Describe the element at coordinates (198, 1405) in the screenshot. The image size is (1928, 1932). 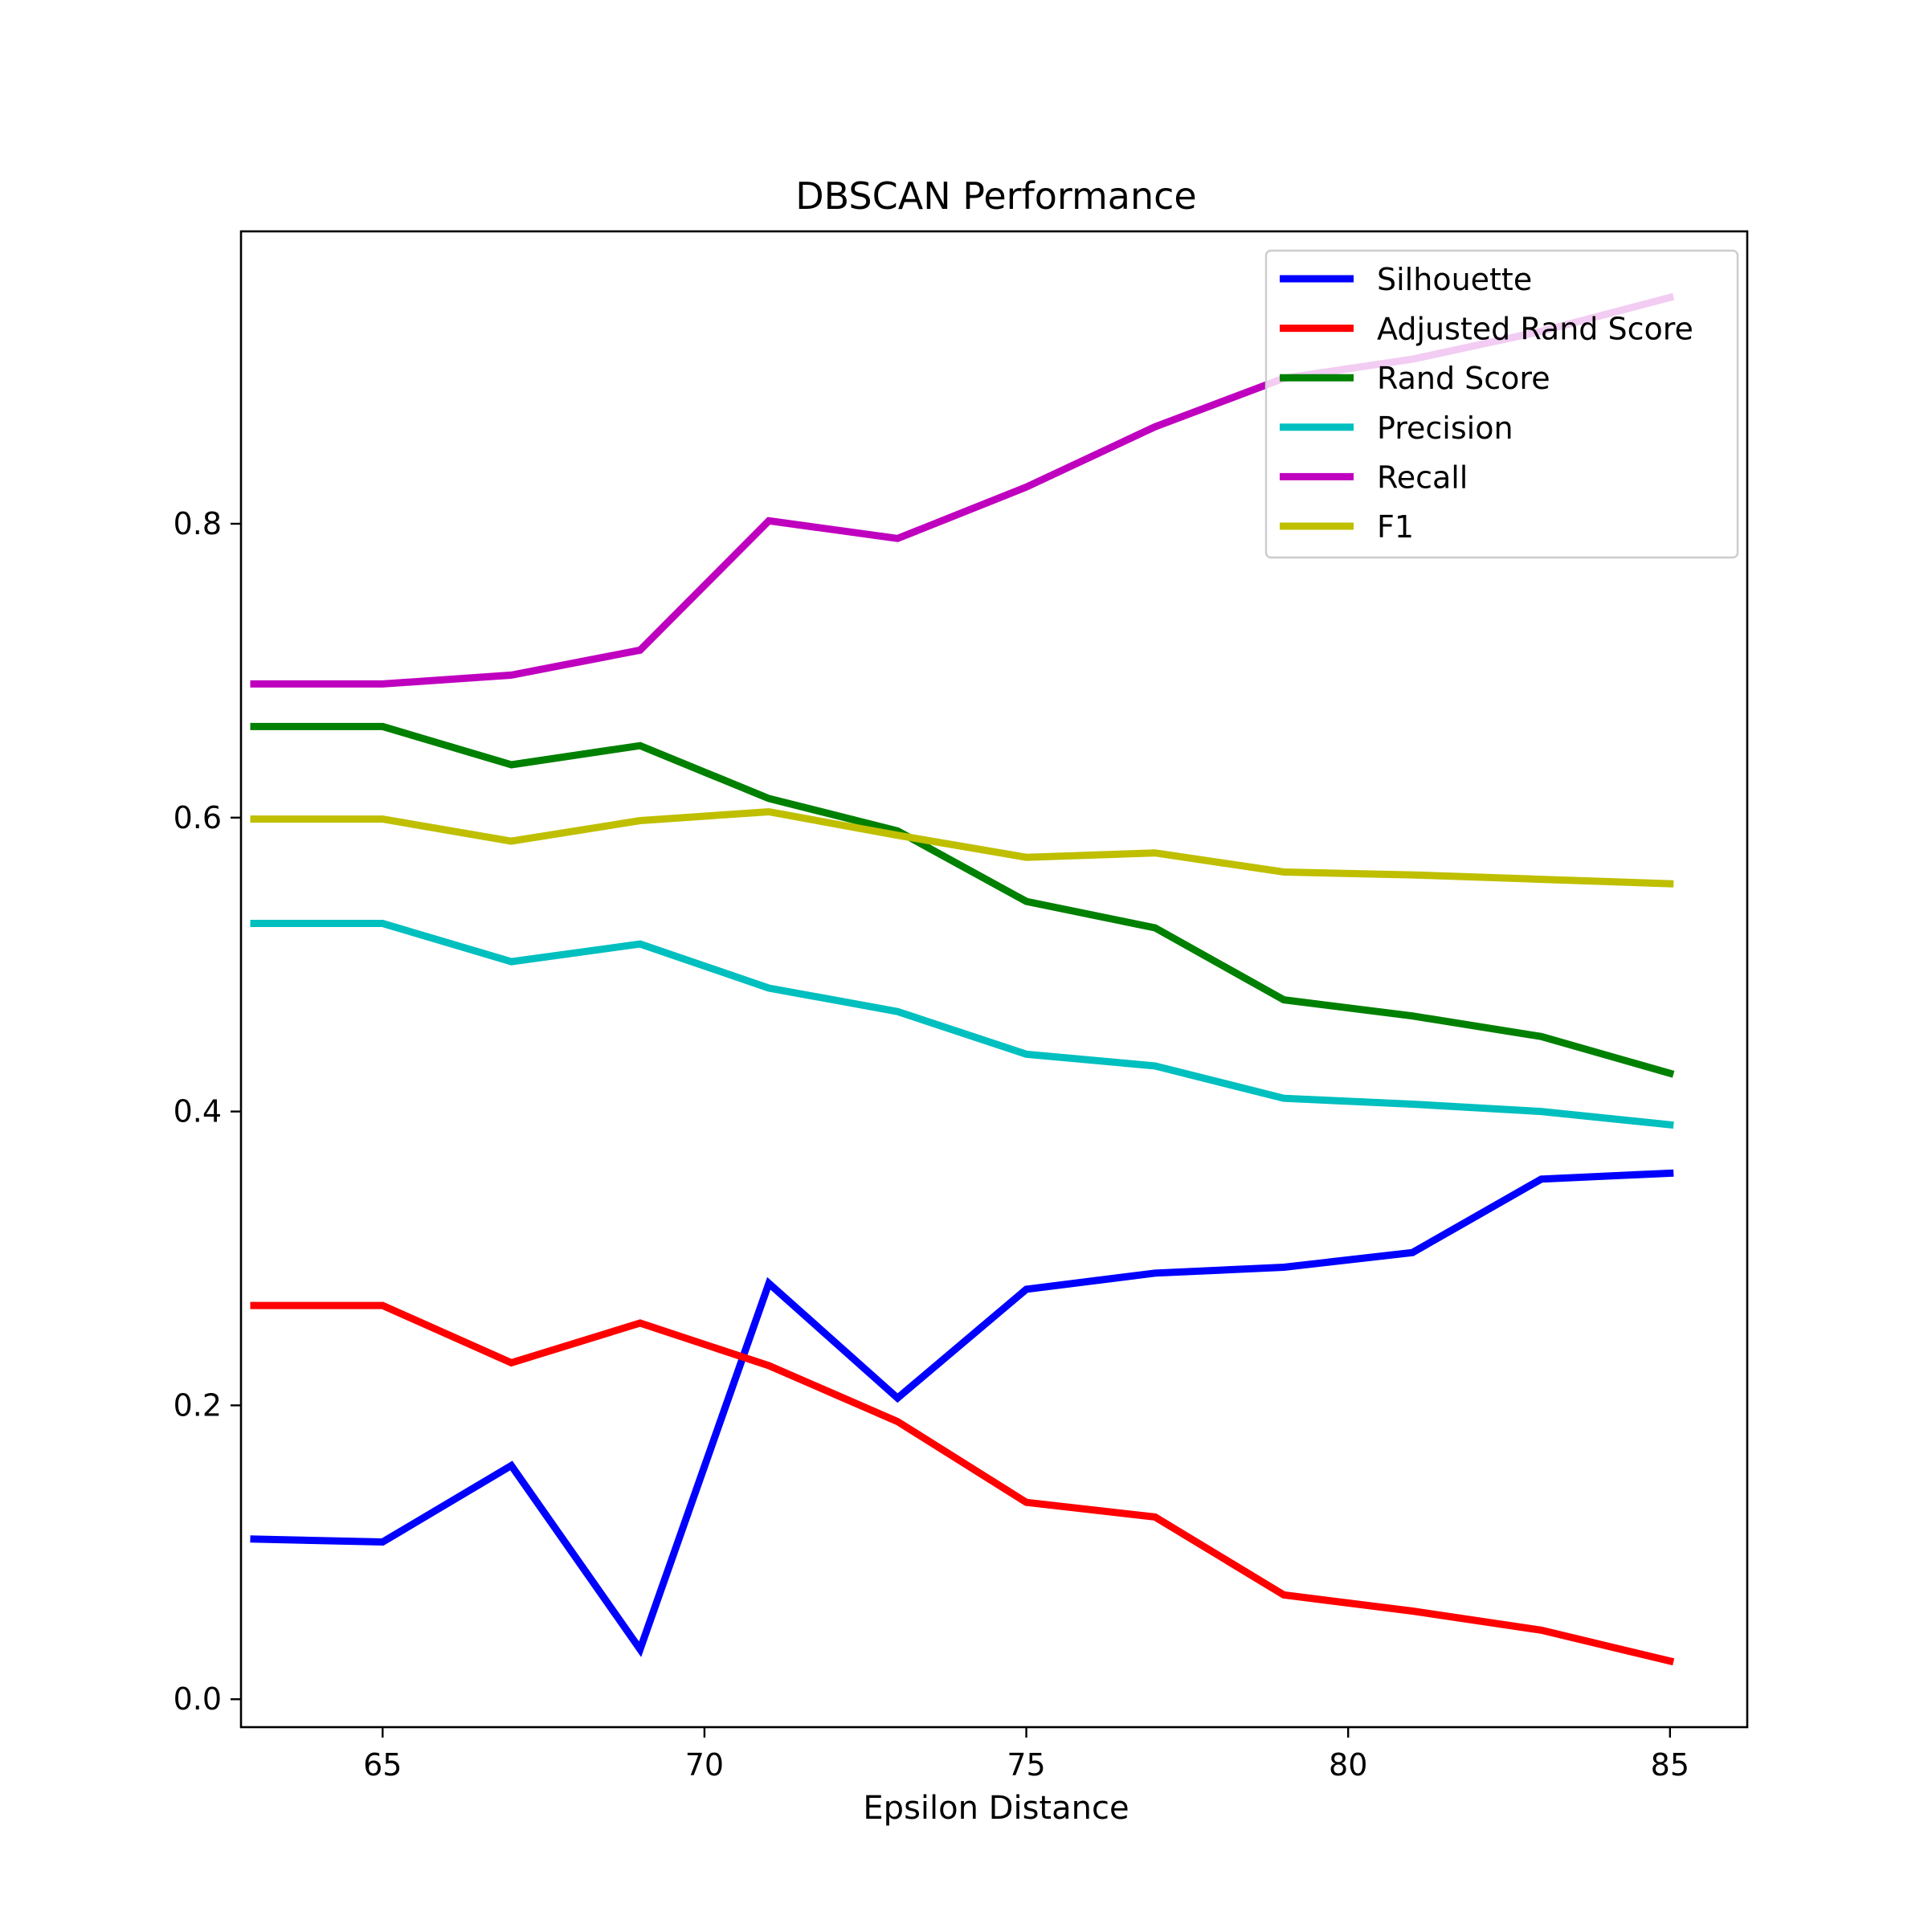
I see `y-tick-label: 0.2` at that location.